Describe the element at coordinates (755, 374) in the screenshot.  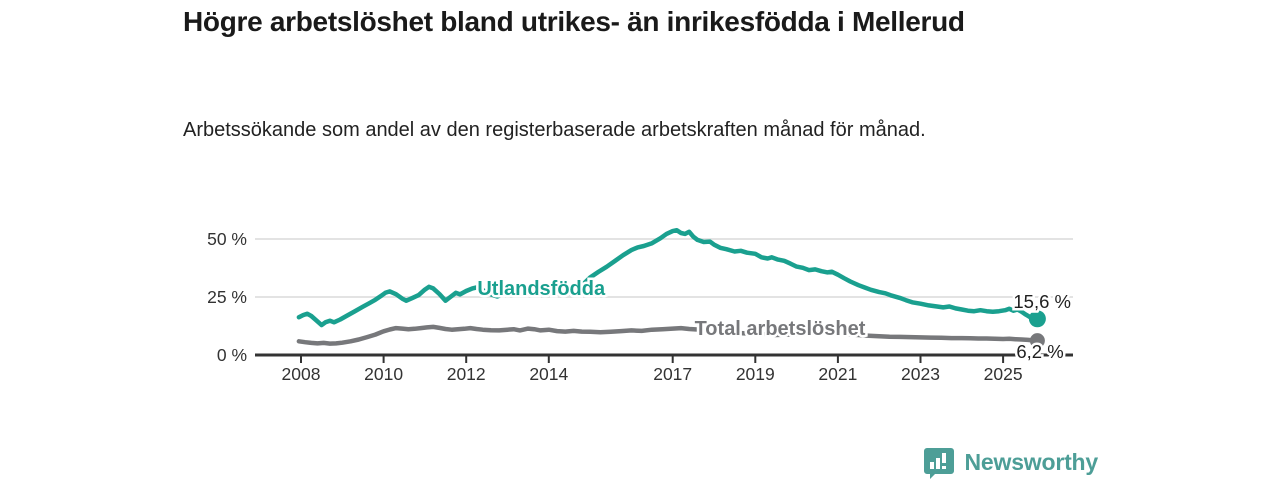
I see `x-tick-label: 2019` at that location.